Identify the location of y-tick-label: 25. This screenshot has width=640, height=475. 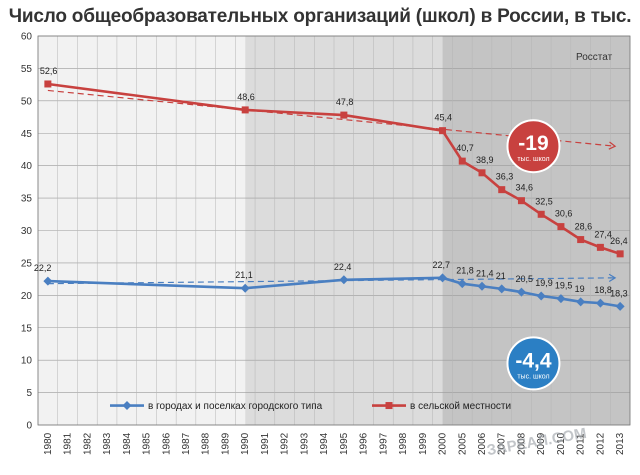
(27, 263).